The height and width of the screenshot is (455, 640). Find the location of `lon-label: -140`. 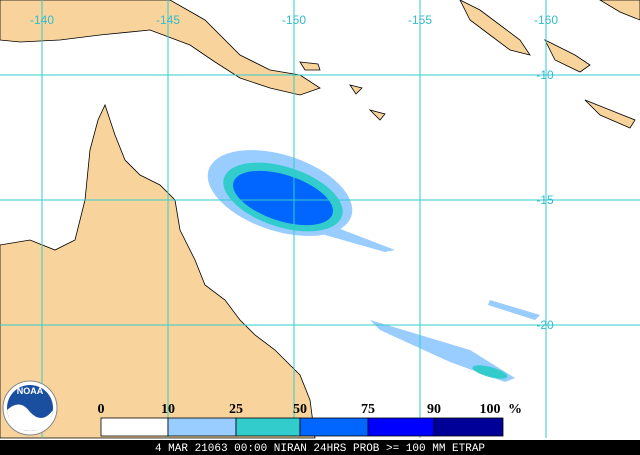

lon-label: -140 is located at coordinates (42, 20).